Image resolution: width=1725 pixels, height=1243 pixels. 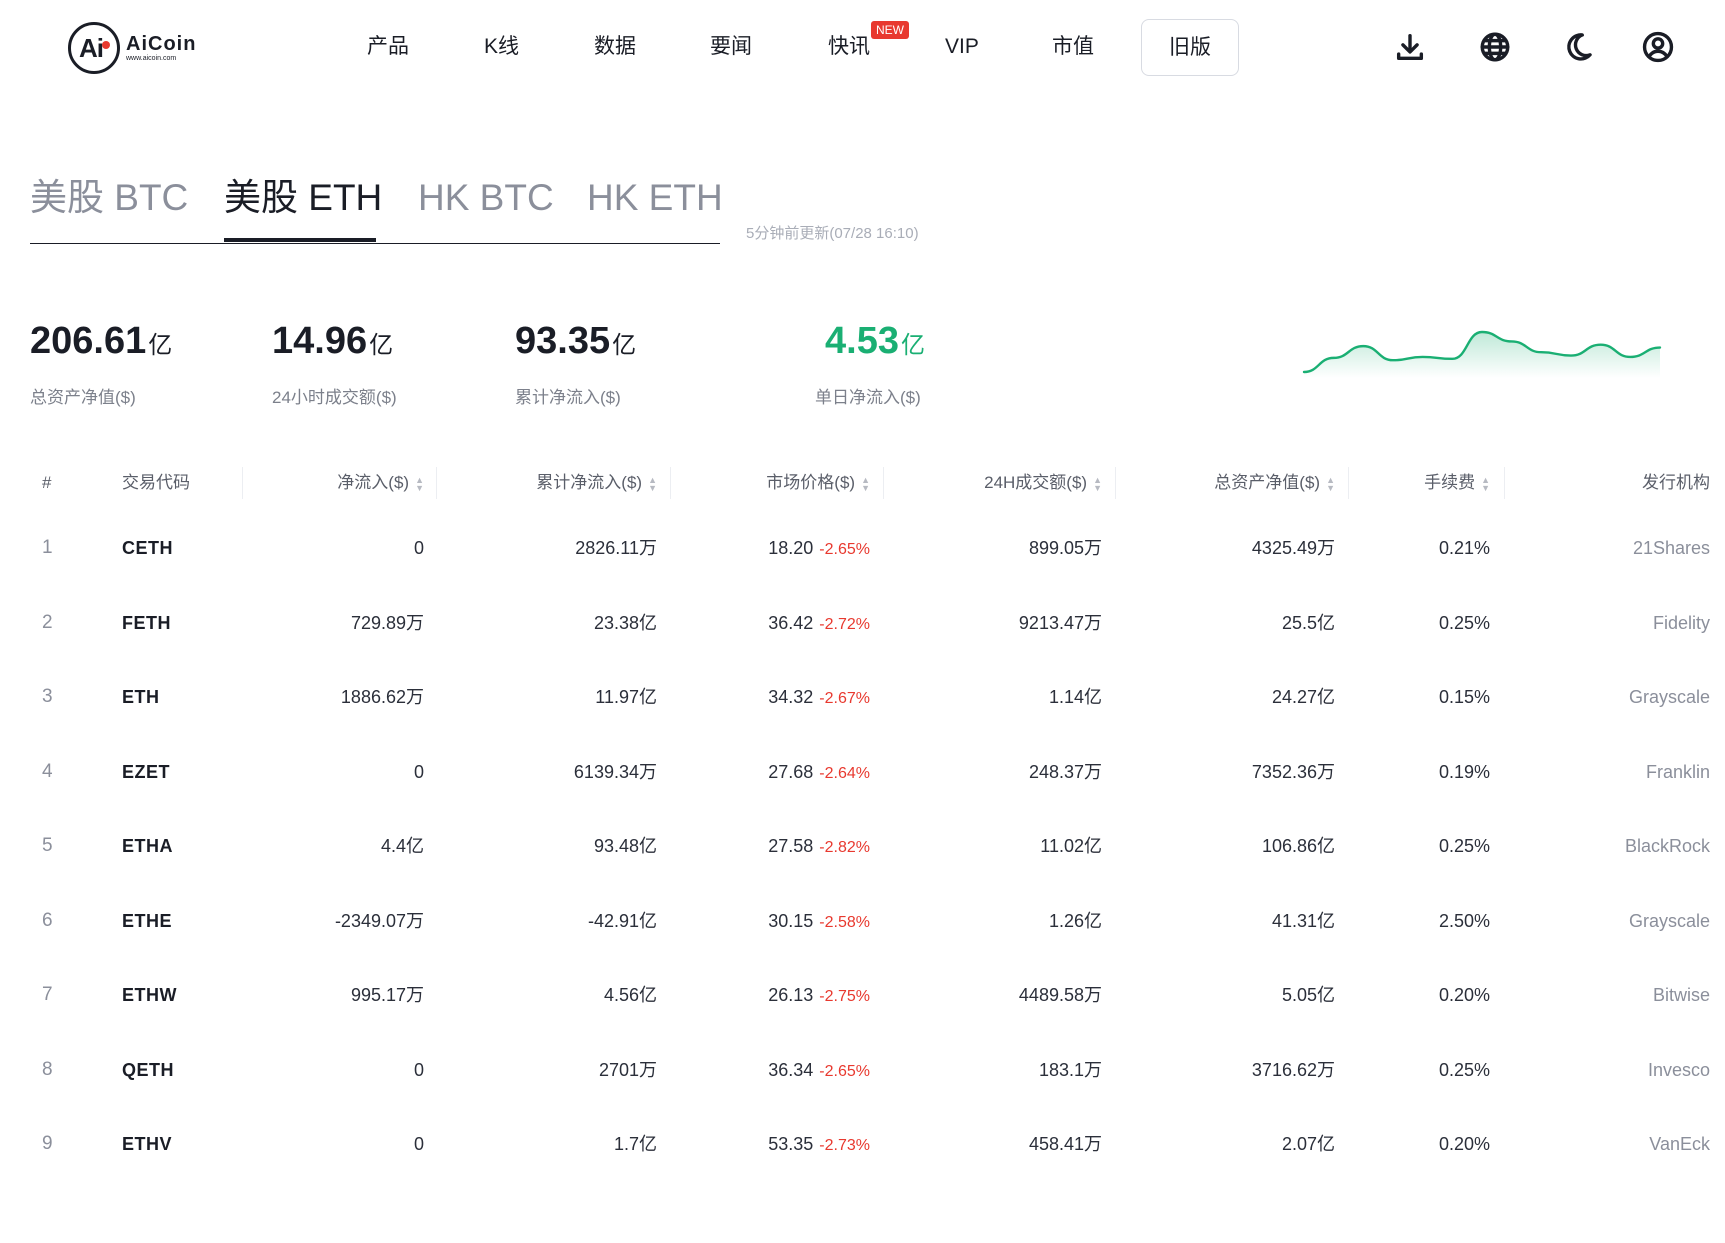 What do you see at coordinates (596, 483) in the screenshot?
I see `col-header-cumulative-inflow: 累计净流入($) ▲ ▼` at bounding box center [596, 483].